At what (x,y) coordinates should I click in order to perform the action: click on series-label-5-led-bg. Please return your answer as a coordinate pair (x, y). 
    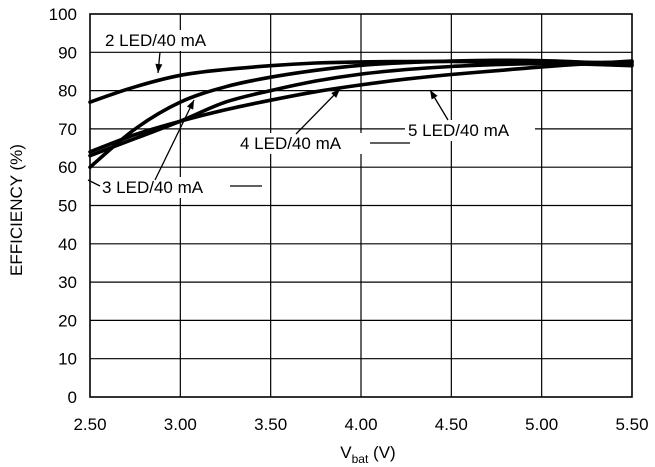
    Looking at the image, I should click on (470, 130).